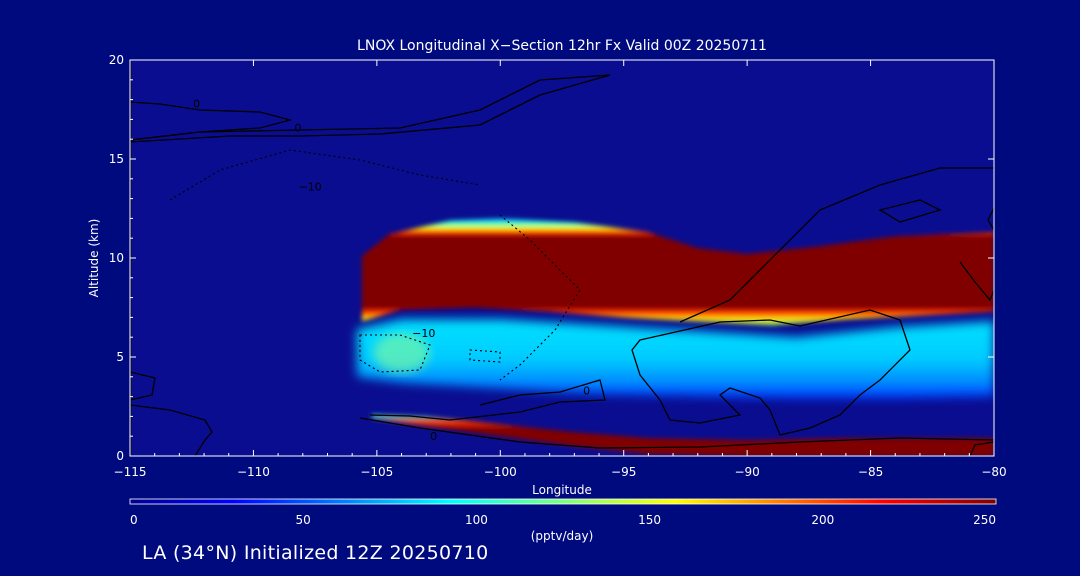 Image resolution: width=1080 pixels, height=576 pixels. What do you see at coordinates (315, 553) in the screenshot?
I see `footer-caption: LA (34°N) Initialized 12Z 20250710` at bounding box center [315, 553].